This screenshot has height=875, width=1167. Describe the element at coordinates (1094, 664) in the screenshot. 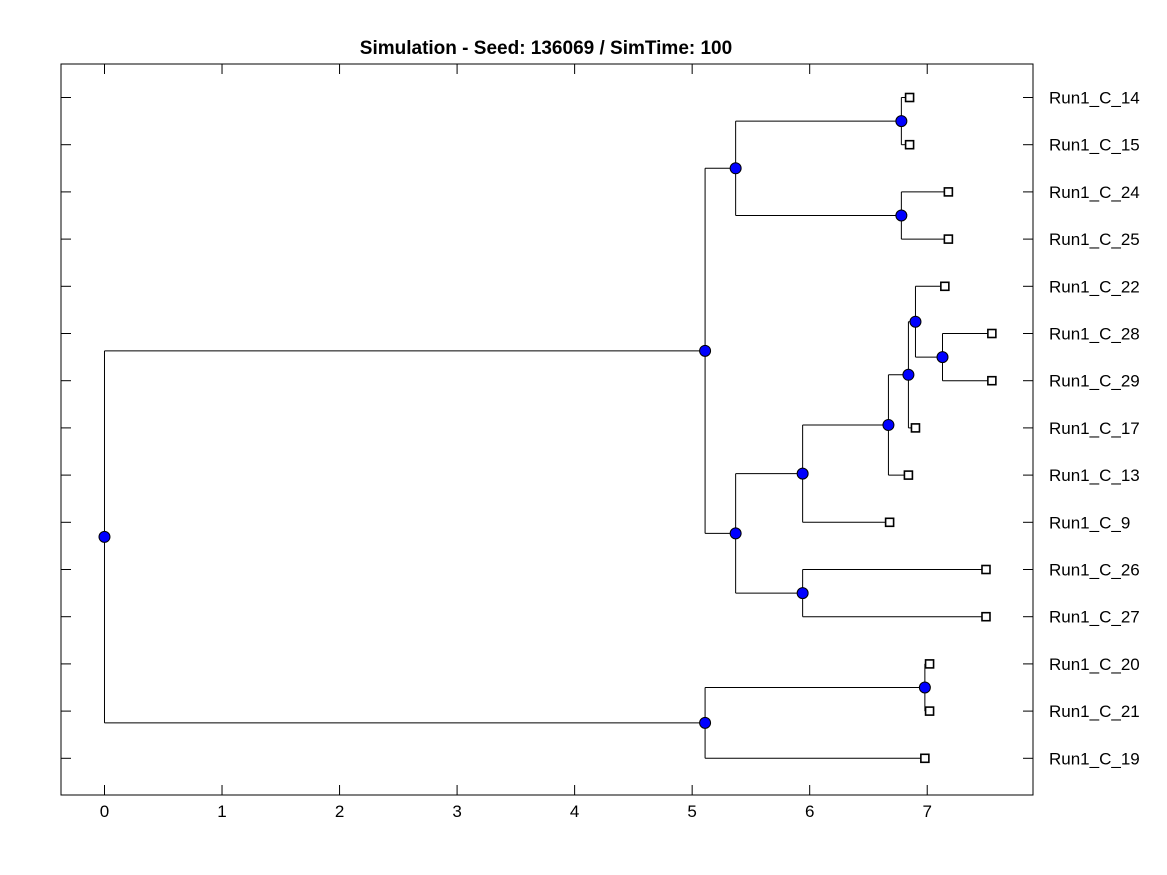

I see `leaf-label: Run1_C_20` at that location.